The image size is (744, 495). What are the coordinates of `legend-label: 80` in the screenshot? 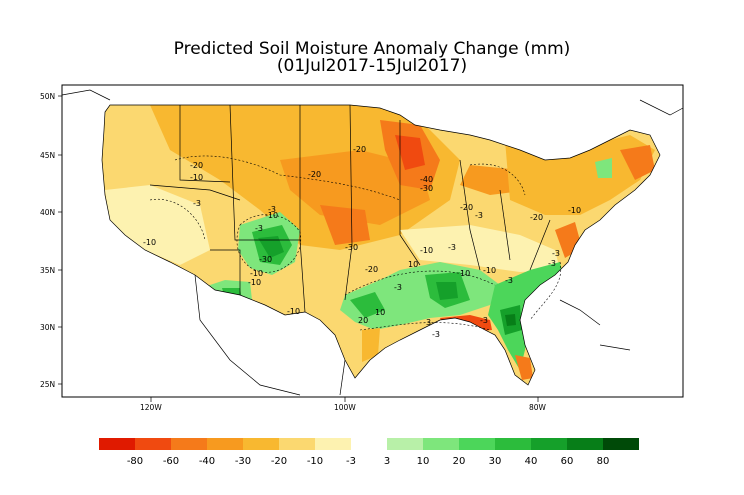 It's located at (603, 461).